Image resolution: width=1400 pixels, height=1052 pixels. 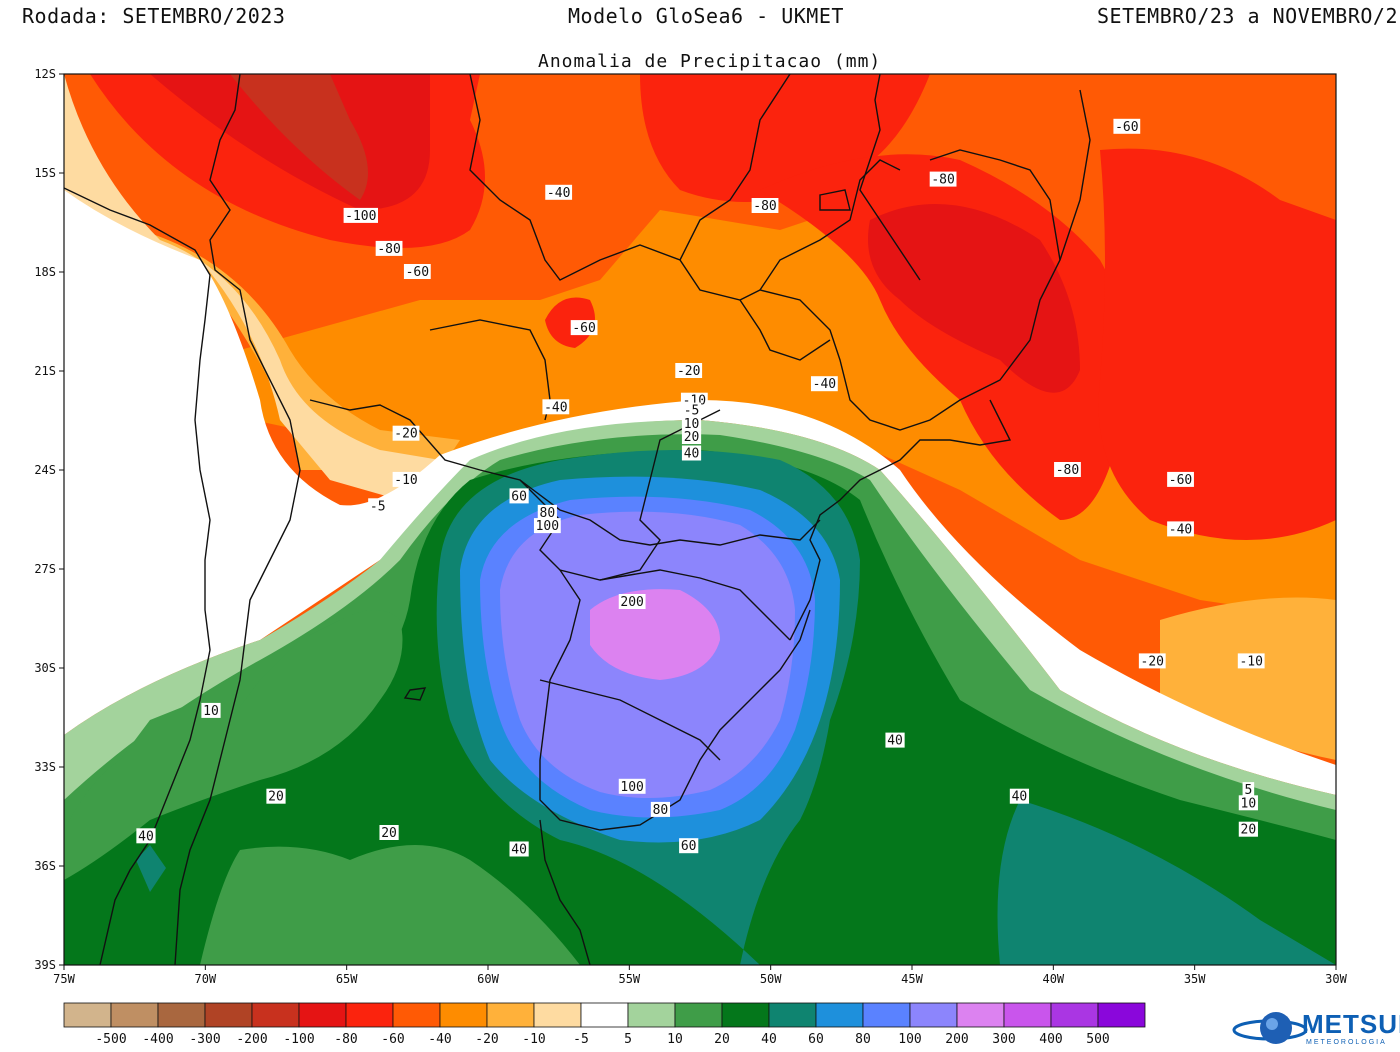 What do you see at coordinates (45, 569) in the screenshot?
I see `lat-tick-label: 27S` at bounding box center [45, 569].